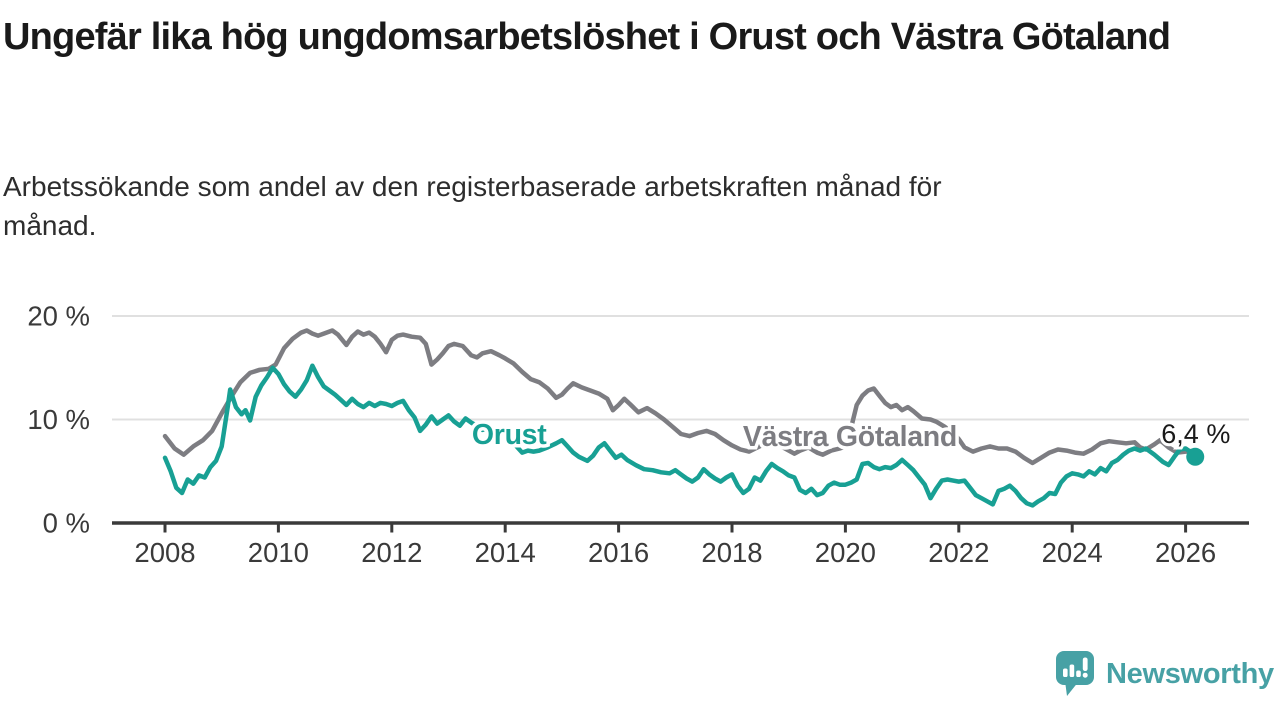 Image resolution: width=1280 pixels, height=720 pixels. What do you see at coordinates (1190, 673) in the screenshot?
I see `newsworthy-logo-text: Newsworthy` at bounding box center [1190, 673].